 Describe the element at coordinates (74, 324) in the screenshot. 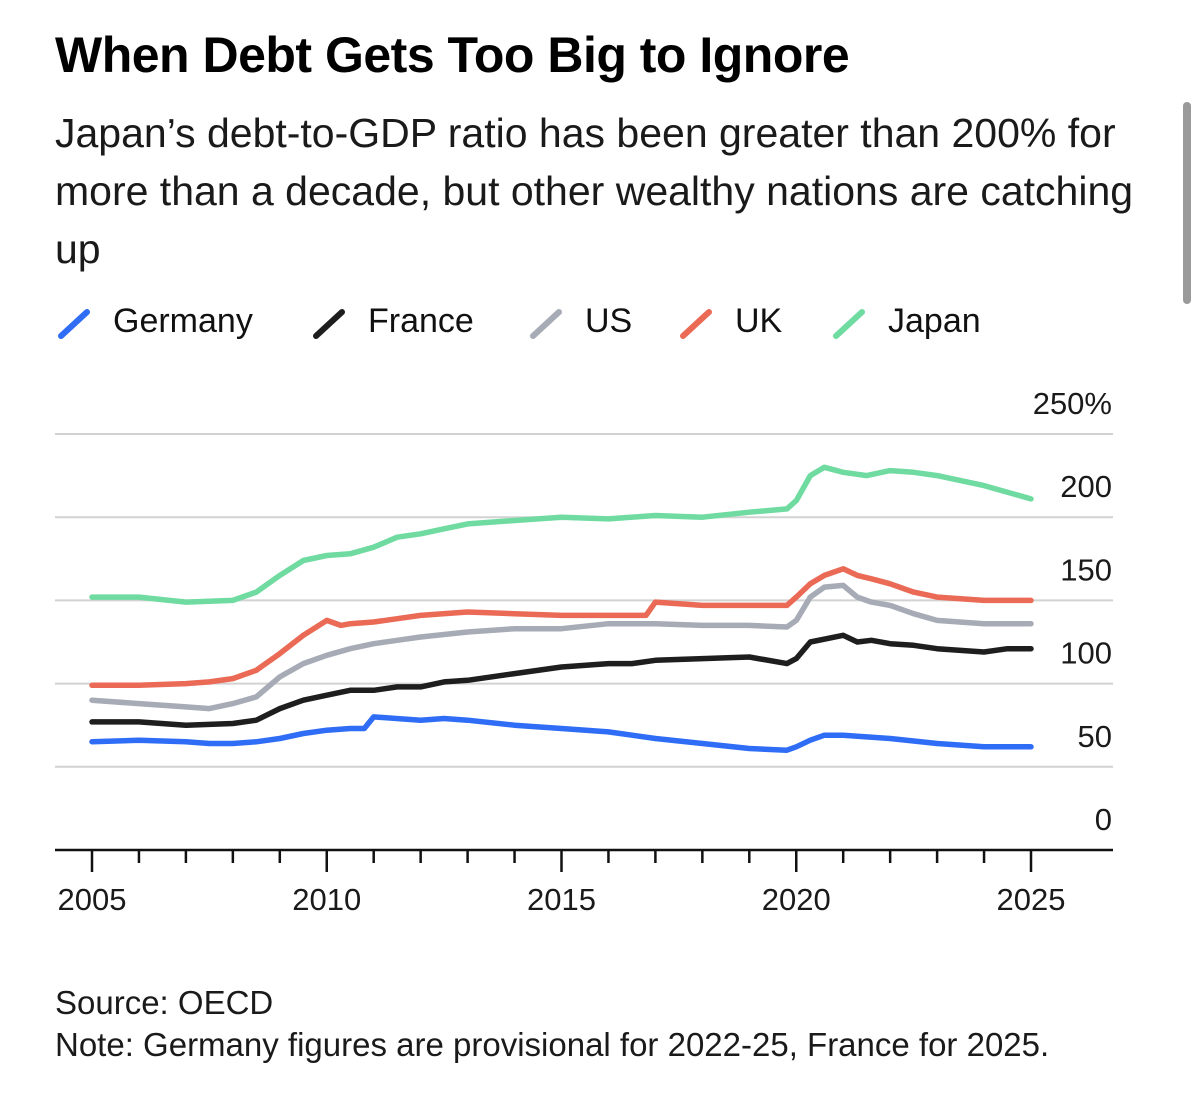

I see `legend-swatch-germany-icon` at that location.